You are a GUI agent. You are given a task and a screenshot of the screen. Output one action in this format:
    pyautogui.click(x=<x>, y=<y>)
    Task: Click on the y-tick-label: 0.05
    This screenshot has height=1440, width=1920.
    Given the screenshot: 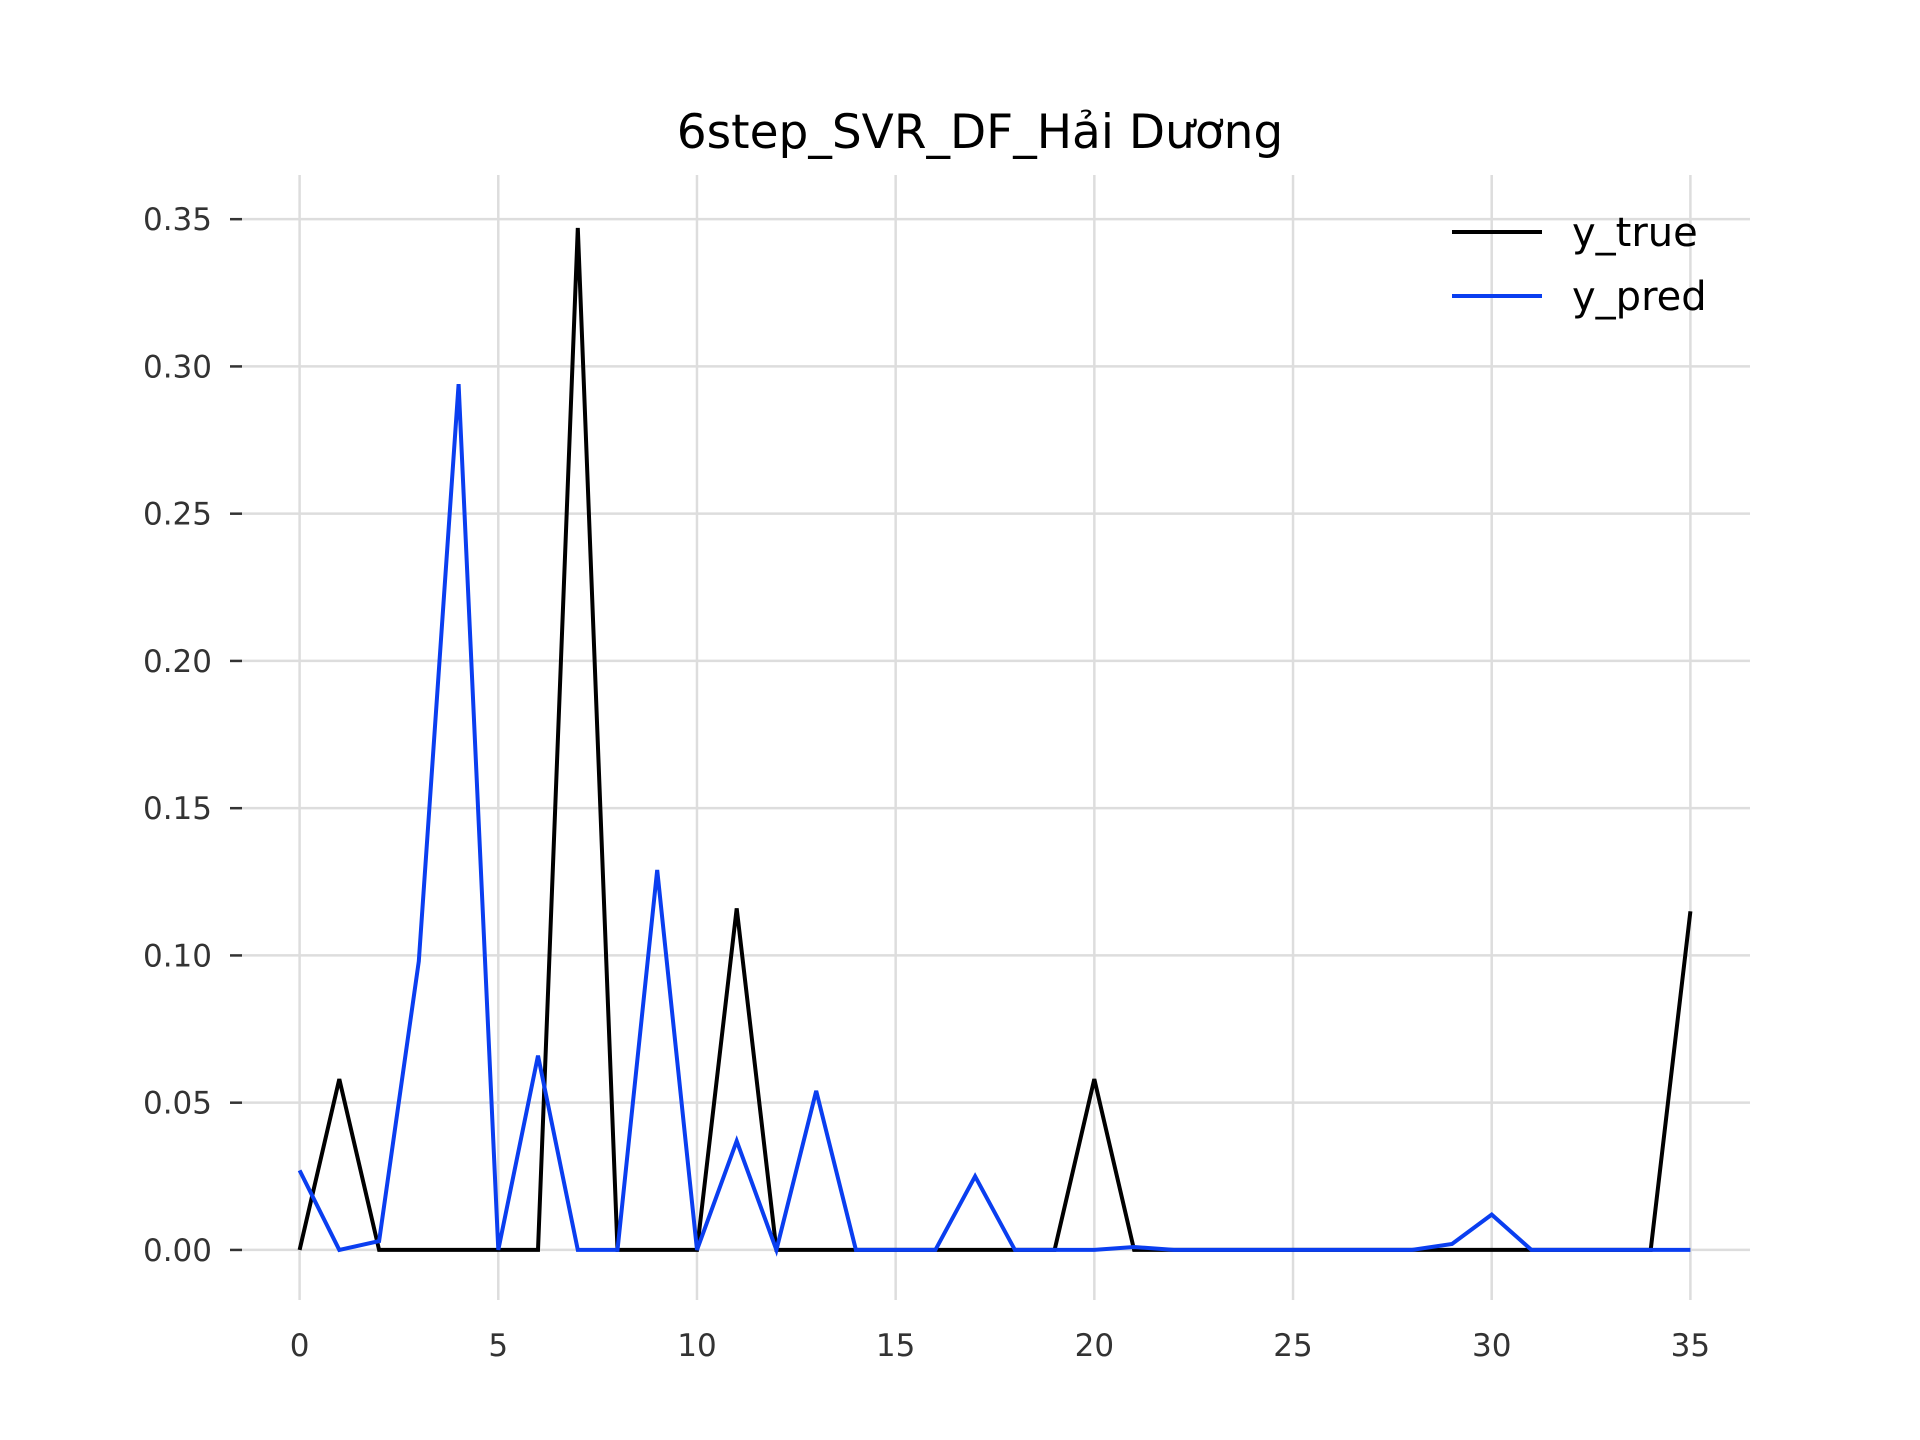 What is the action you would take?
    pyautogui.click(x=177, y=1104)
    